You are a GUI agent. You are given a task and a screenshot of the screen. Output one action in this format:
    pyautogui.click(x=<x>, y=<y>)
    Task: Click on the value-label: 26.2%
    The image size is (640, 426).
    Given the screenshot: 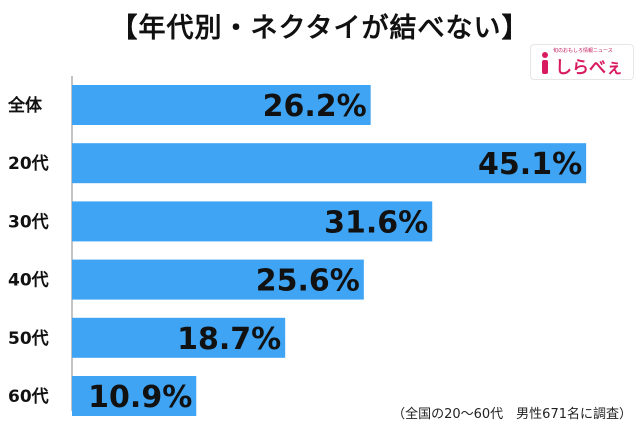 What is the action you would take?
    pyautogui.click(x=315, y=106)
    